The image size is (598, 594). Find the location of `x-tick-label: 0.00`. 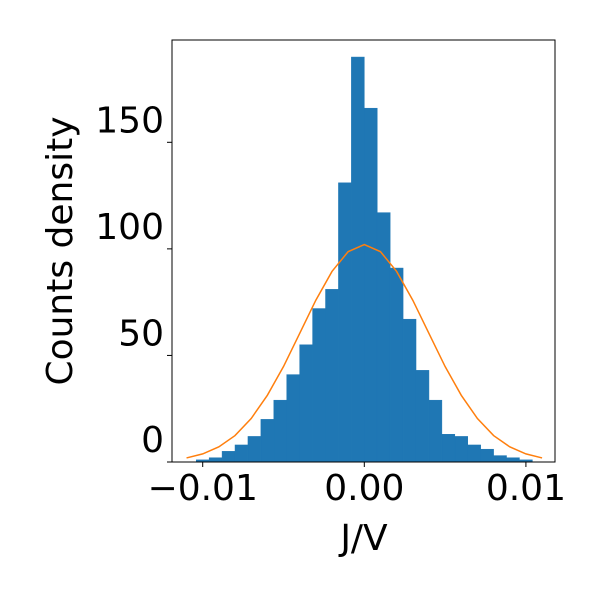

x-tick-label: 0.00 is located at coordinates (364, 488).